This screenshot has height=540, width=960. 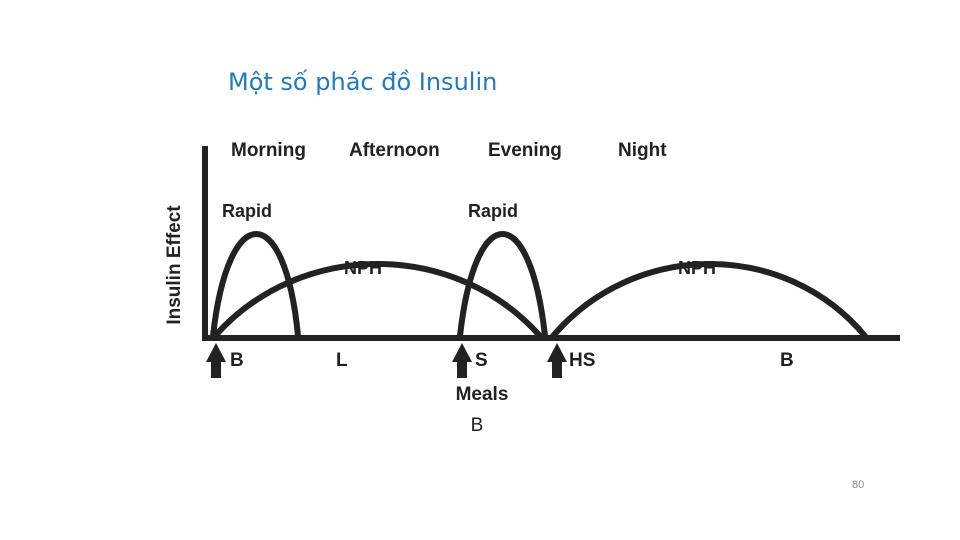 What do you see at coordinates (481, 360) in the screenshot?
I see `timeline-s: S` at bounding box center [481, 360].